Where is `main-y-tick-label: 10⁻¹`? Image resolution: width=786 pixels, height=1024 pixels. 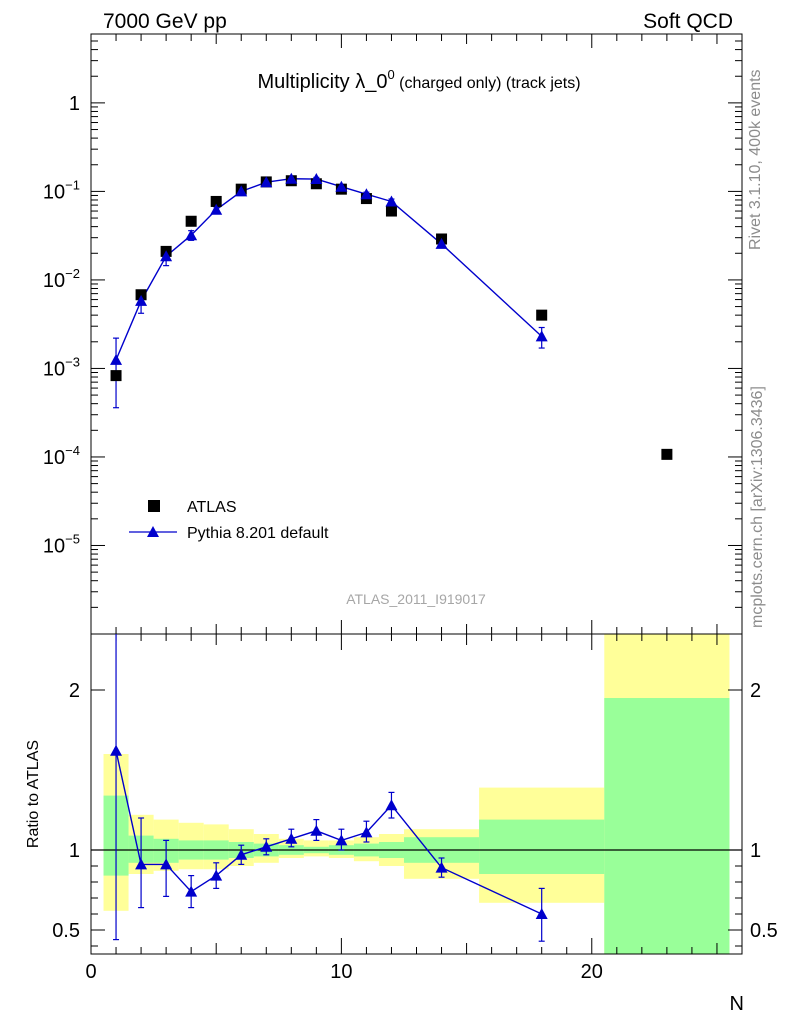 main-y-tick-label: 10⁻¹ is located at coordinates (61, 190).